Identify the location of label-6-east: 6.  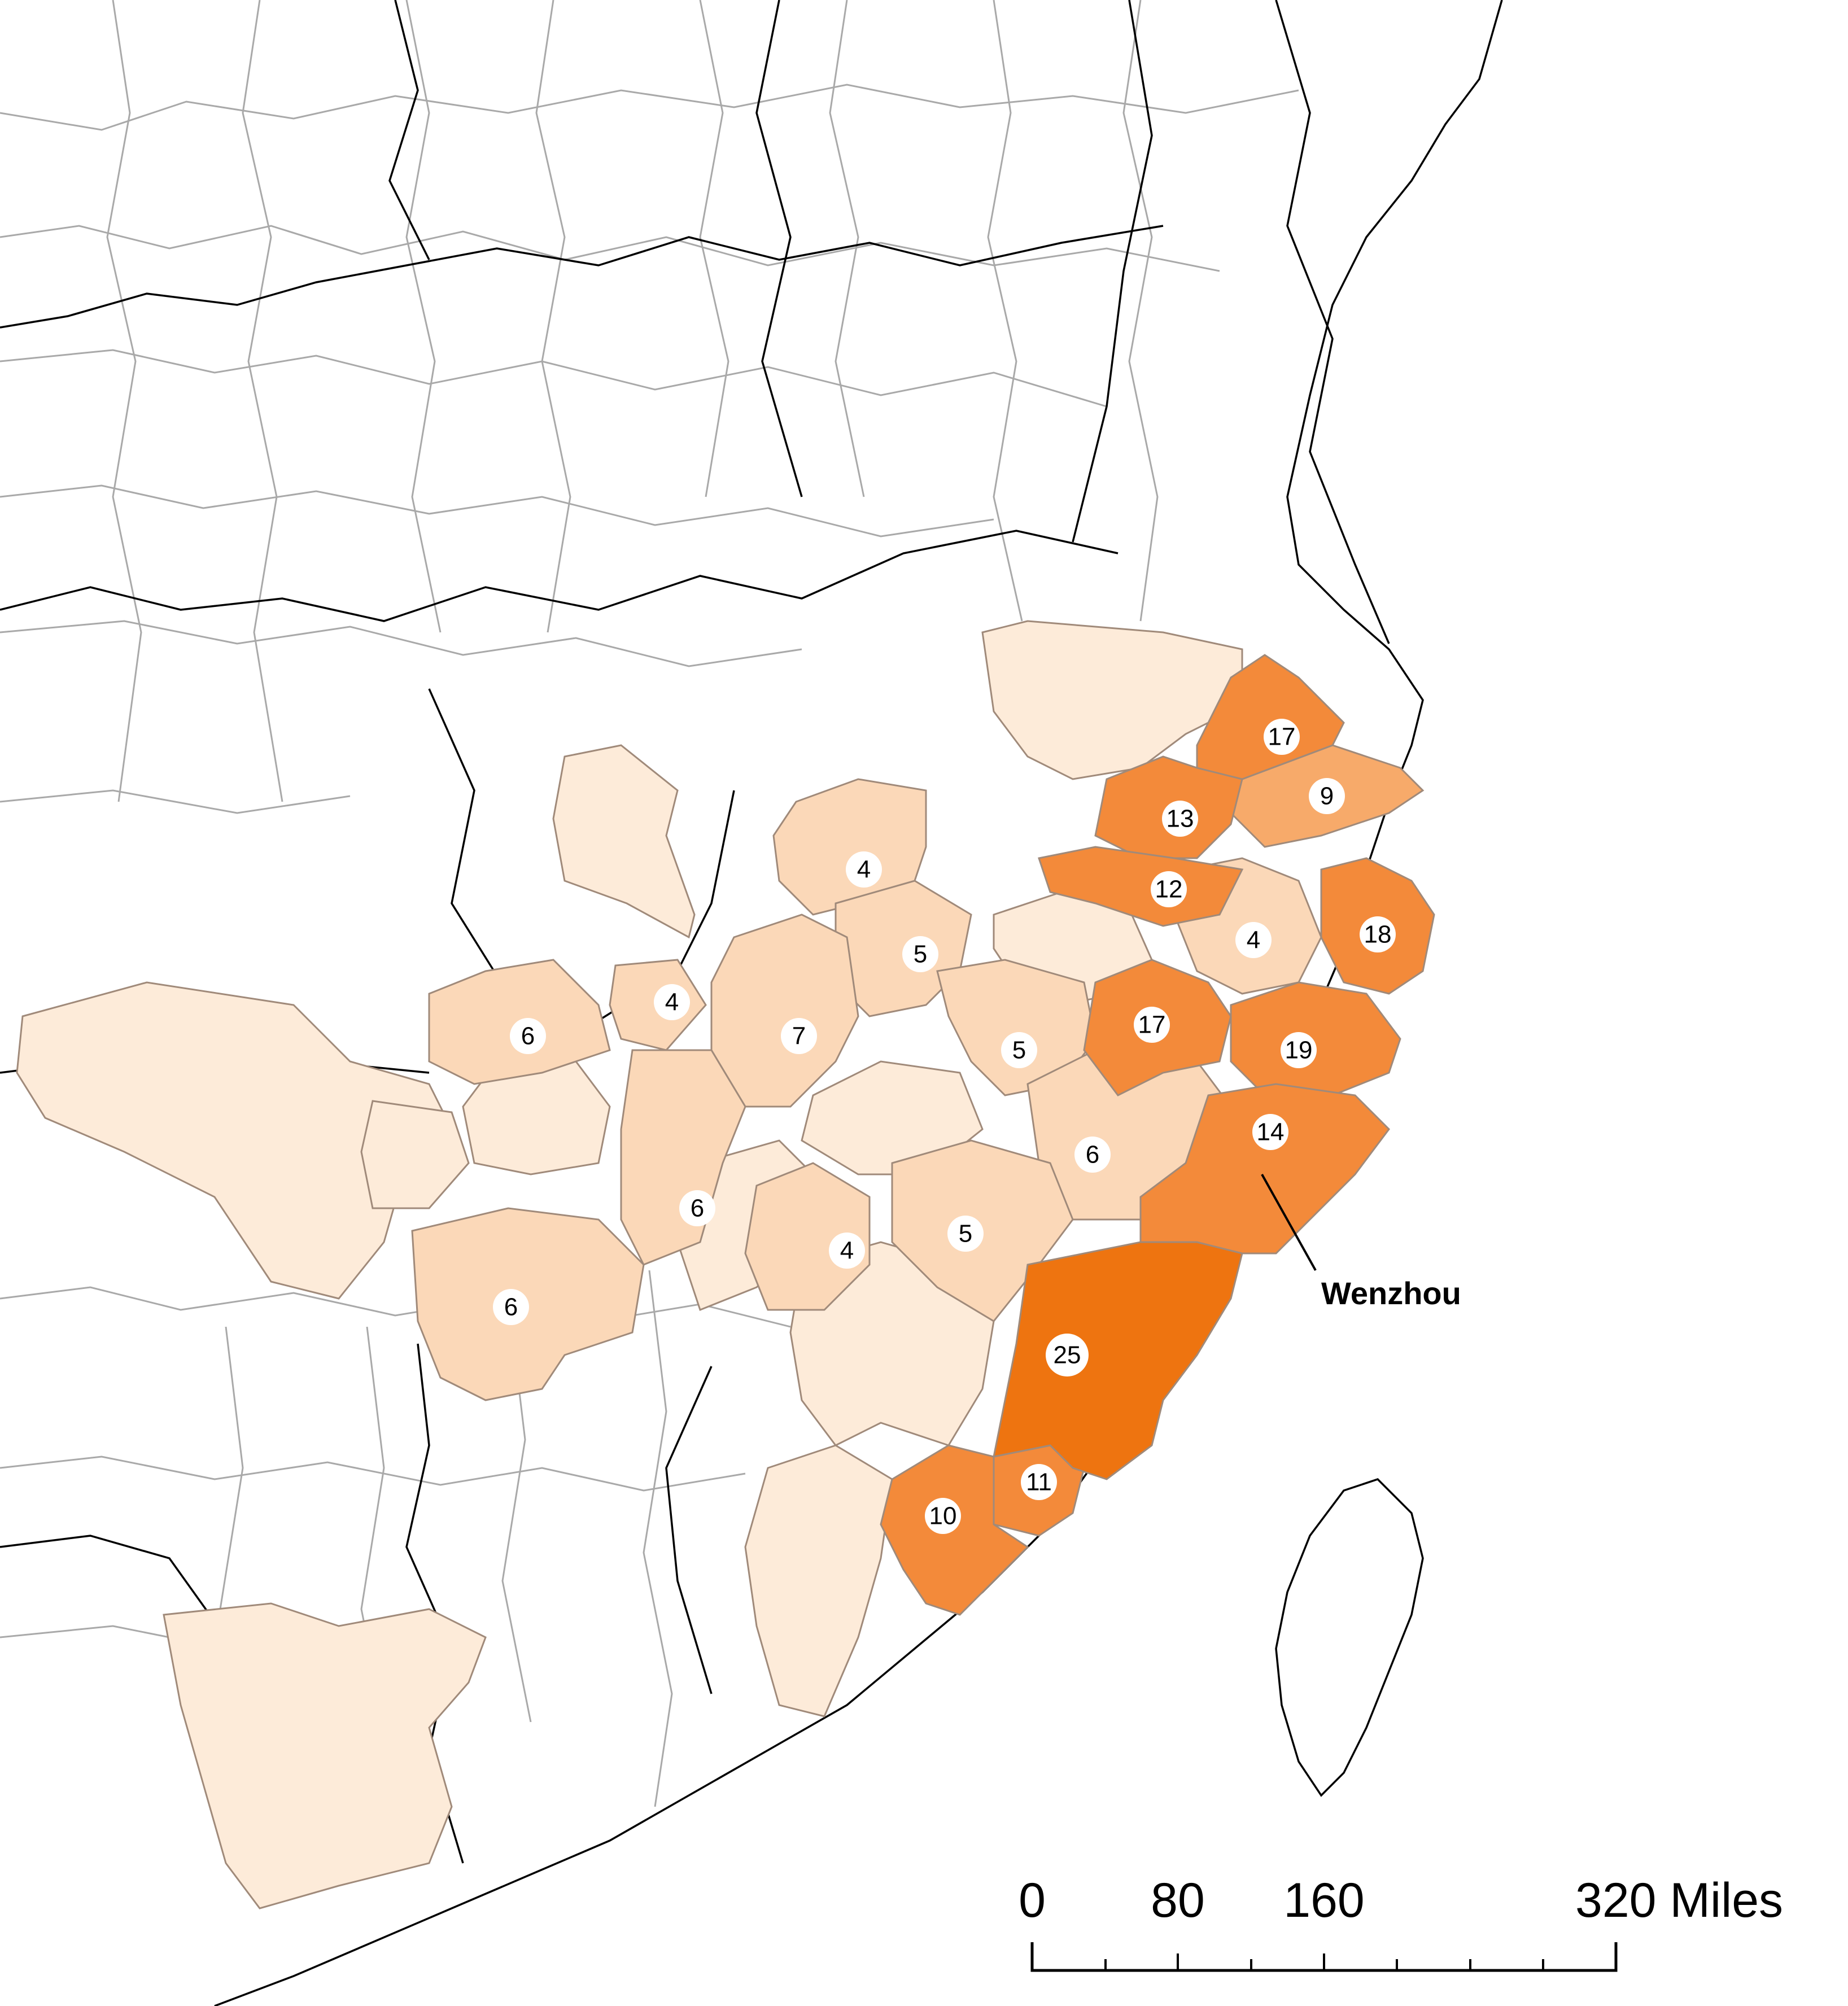
(1092, 1155).